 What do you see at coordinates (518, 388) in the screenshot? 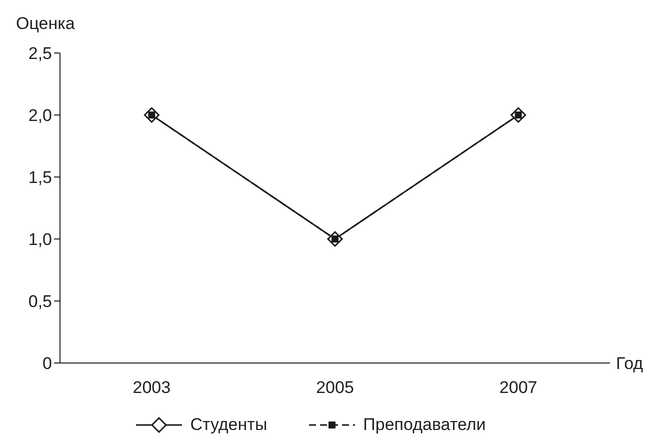
I see `x-tick-label: 2007` at bounding box center [518, 388].